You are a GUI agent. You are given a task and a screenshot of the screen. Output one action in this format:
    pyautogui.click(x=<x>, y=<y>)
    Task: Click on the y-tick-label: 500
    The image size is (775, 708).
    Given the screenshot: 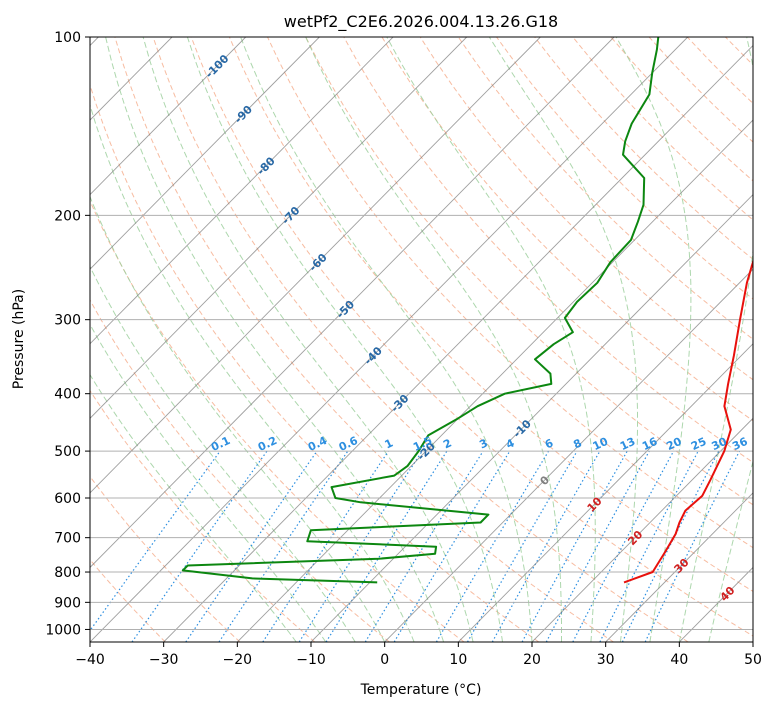 What is the action you would take?
    pyautogui.click(x=67, y=452)
    